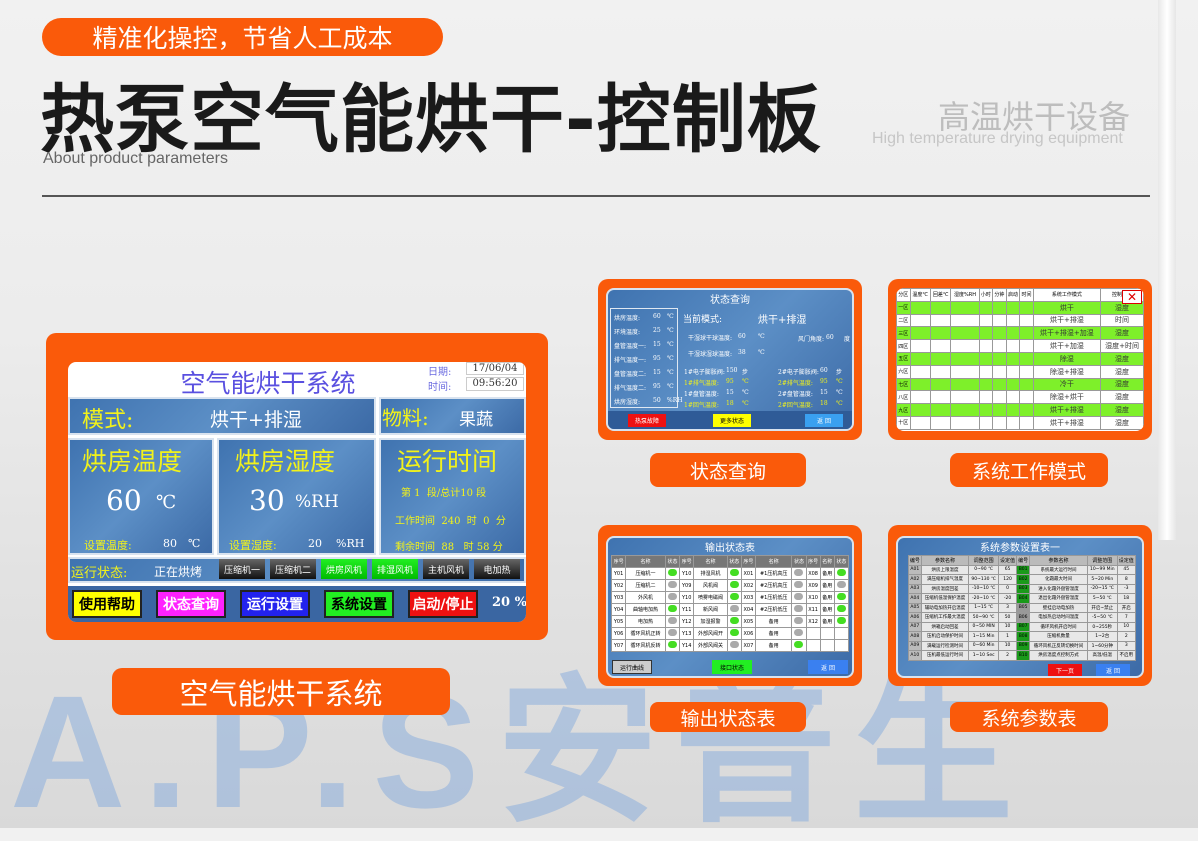 This screenshot has width=1198, height=841. I want to click on table-row: 五区 除湿 湿度, so click(1020, 358).